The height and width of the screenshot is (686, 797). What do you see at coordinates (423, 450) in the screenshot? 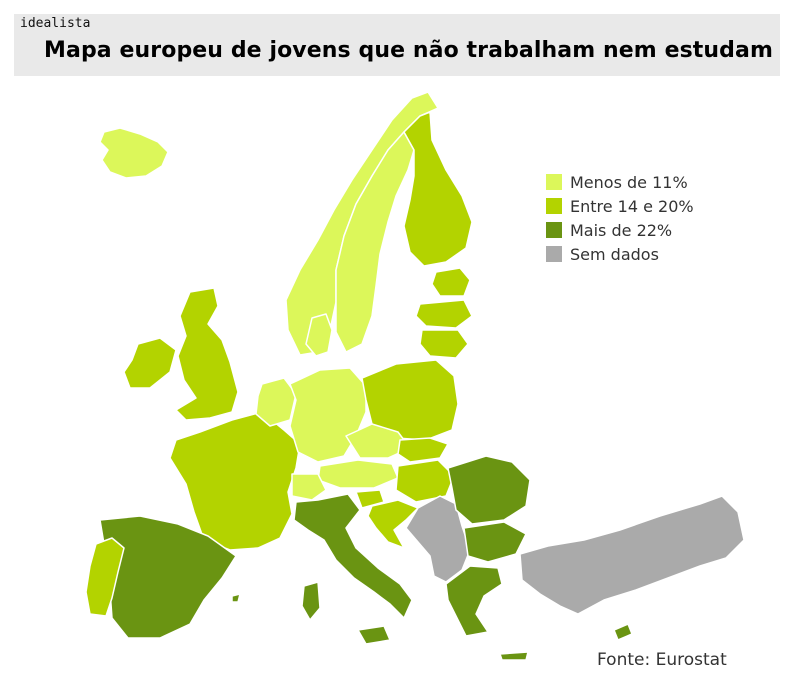
I see `region-slovakia` at bounding box center [423, 450].